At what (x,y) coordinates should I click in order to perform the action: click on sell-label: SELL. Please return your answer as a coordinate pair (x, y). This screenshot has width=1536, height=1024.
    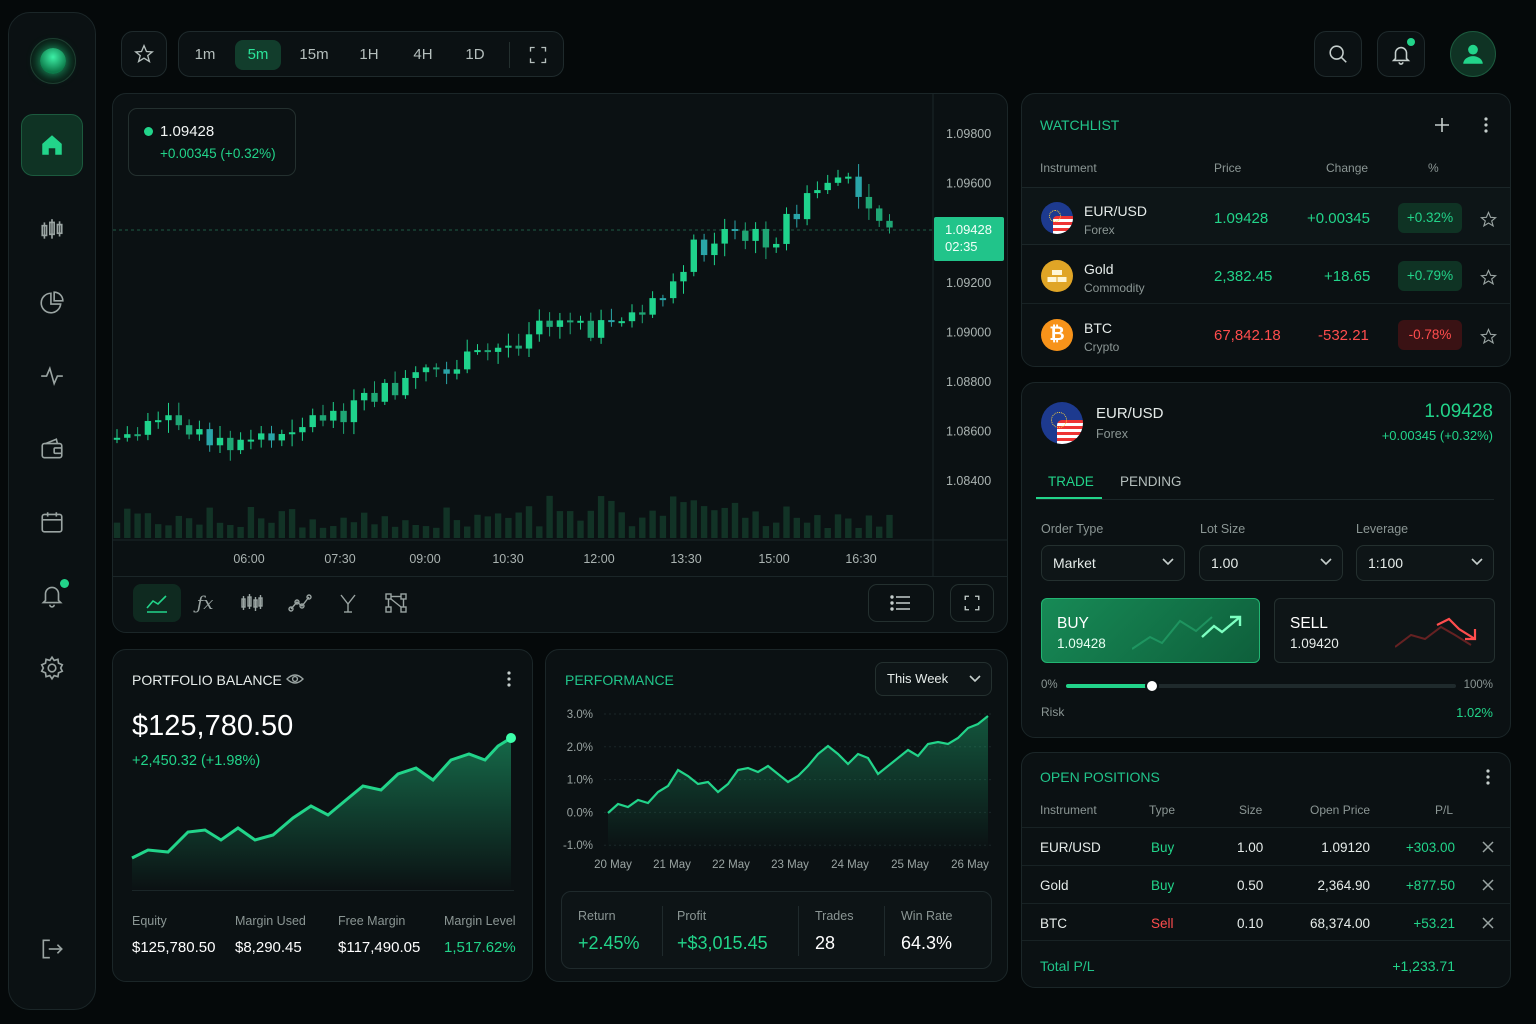
    Looking at the image, I should click on (1309, 623).